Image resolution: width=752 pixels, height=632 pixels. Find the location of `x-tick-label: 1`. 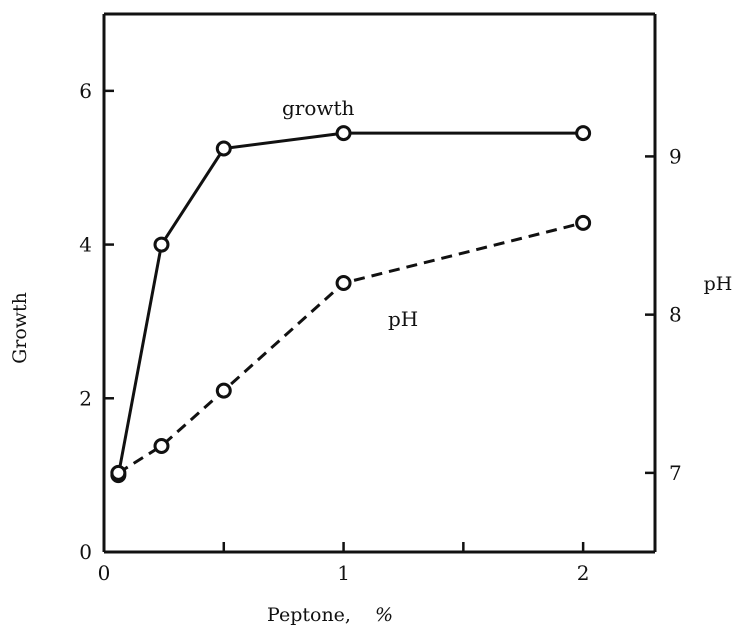

x-tick-label: 1 is located at coordinates (343, 573).